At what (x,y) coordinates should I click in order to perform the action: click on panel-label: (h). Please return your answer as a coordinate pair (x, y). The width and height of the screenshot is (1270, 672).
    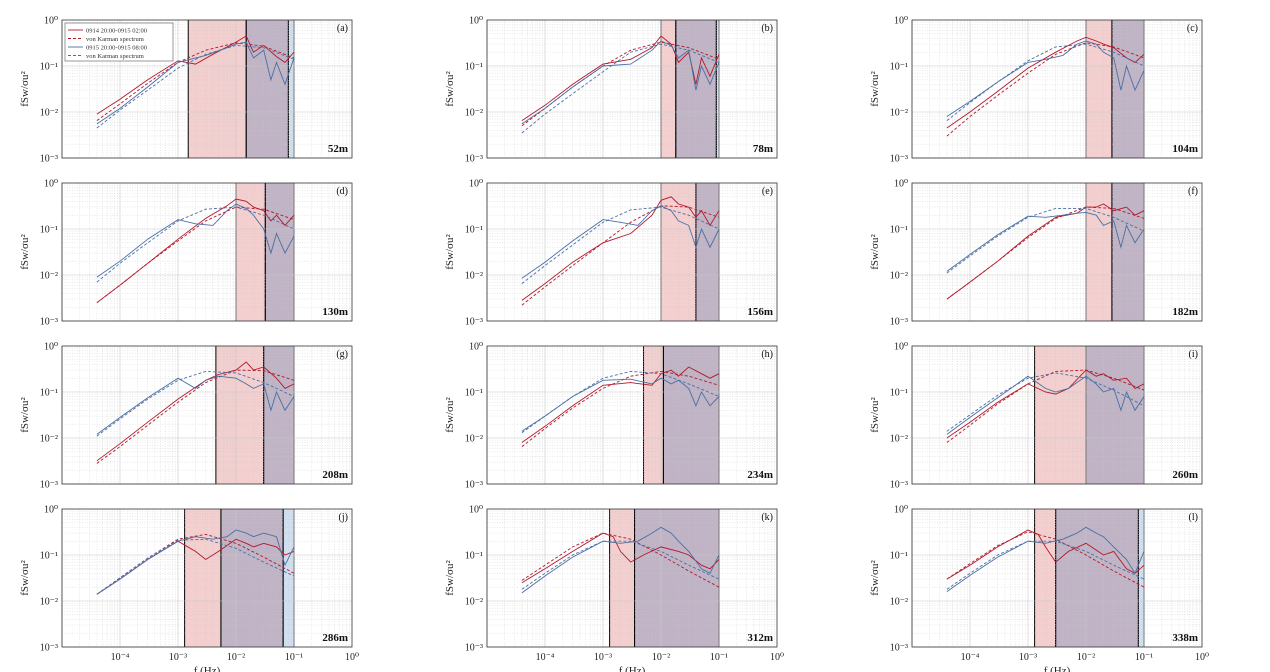
    Looking at the image, I should click on (767, 354).